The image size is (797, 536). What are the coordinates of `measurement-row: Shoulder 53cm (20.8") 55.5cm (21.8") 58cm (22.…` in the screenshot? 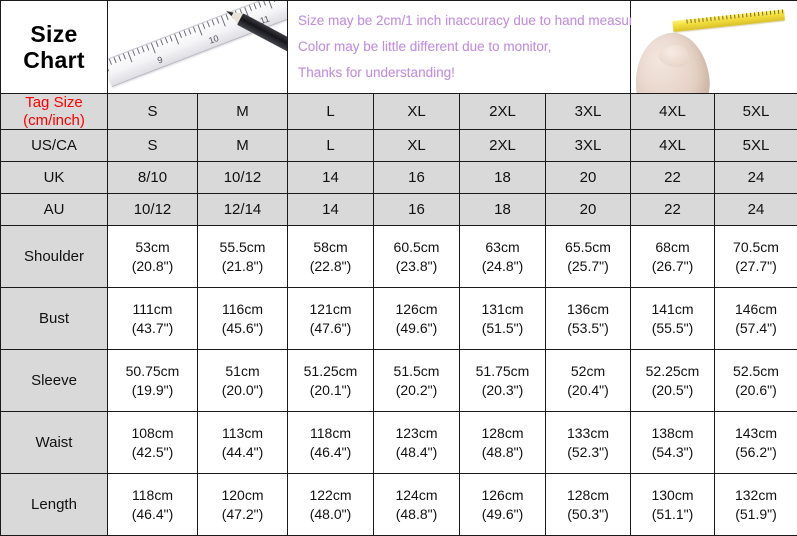 It's located at (398, 257).